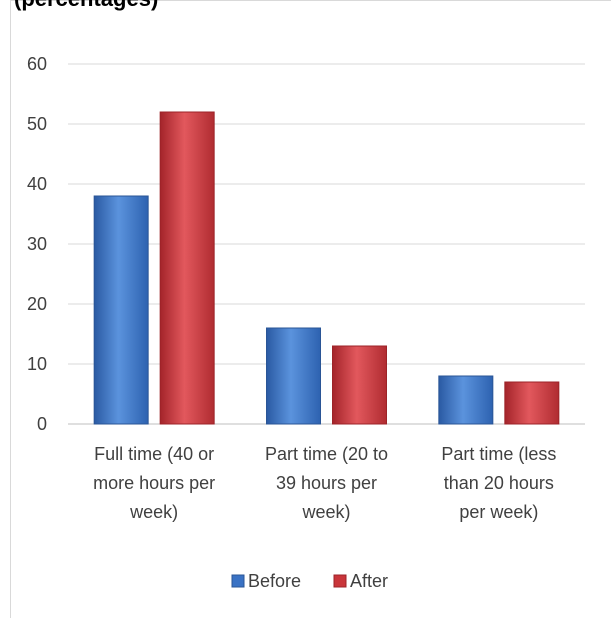 This screenshot has height=618, width=611. I want to click on legend-swatch-before, so click(238, 581).